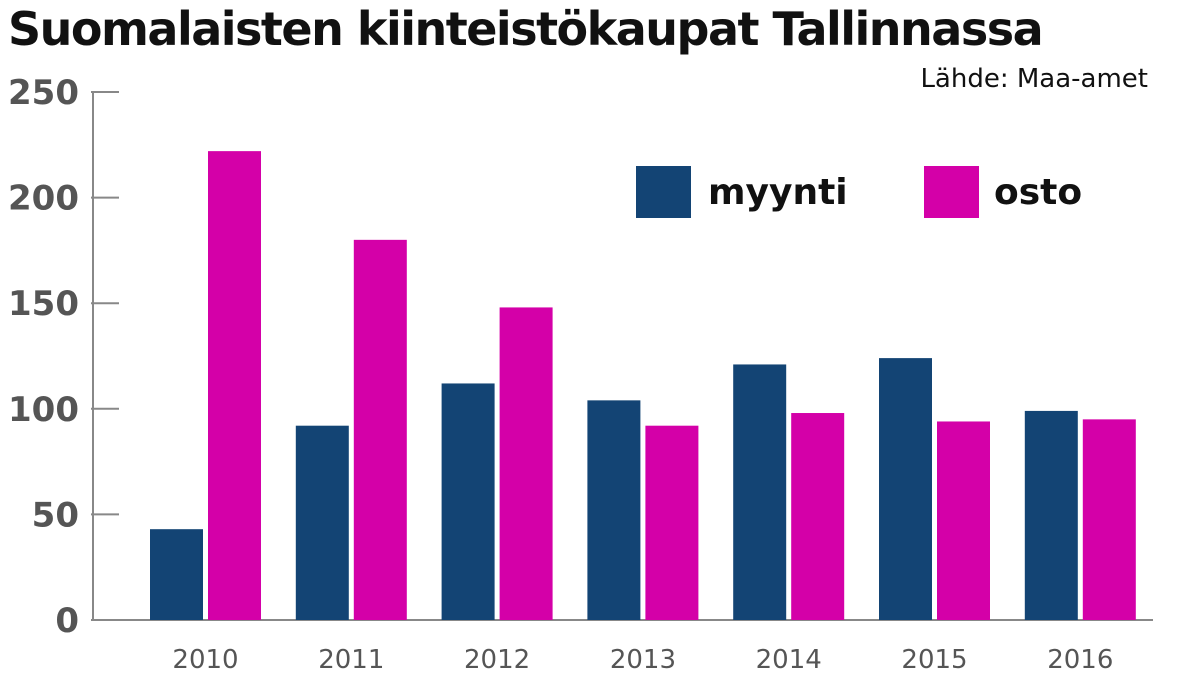 This screenshot has height=674, width=1198. Describe the element at coordinates (663, 192) in the screenshot. I see `legend-swatch-myynti` at that location.